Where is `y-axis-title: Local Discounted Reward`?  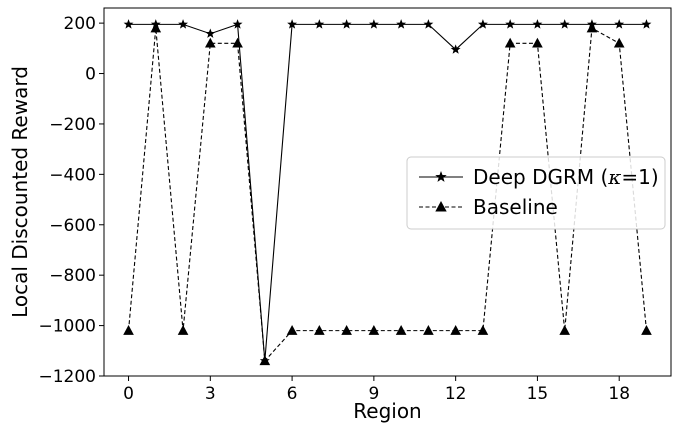
y-axis-title: Local Discounted Reward is located at coordinates (20, 192).